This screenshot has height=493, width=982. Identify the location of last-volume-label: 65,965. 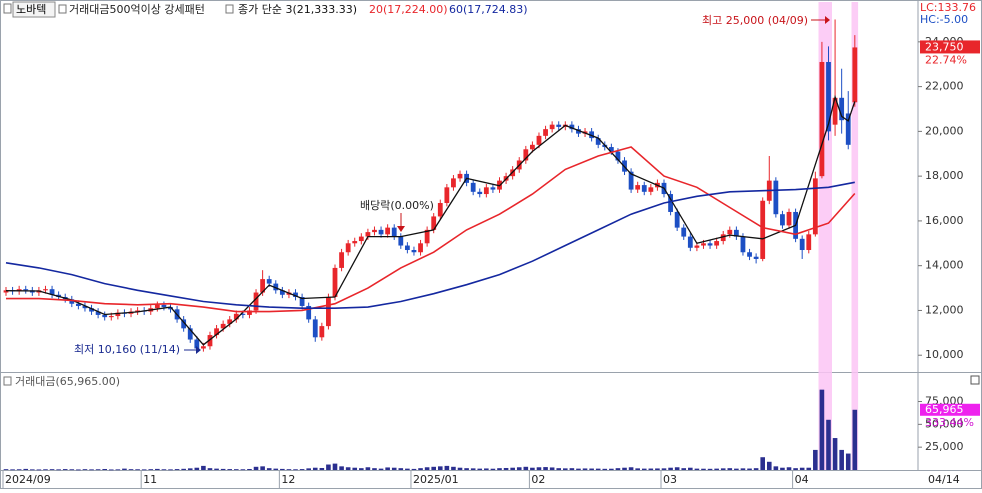
(944, 409).